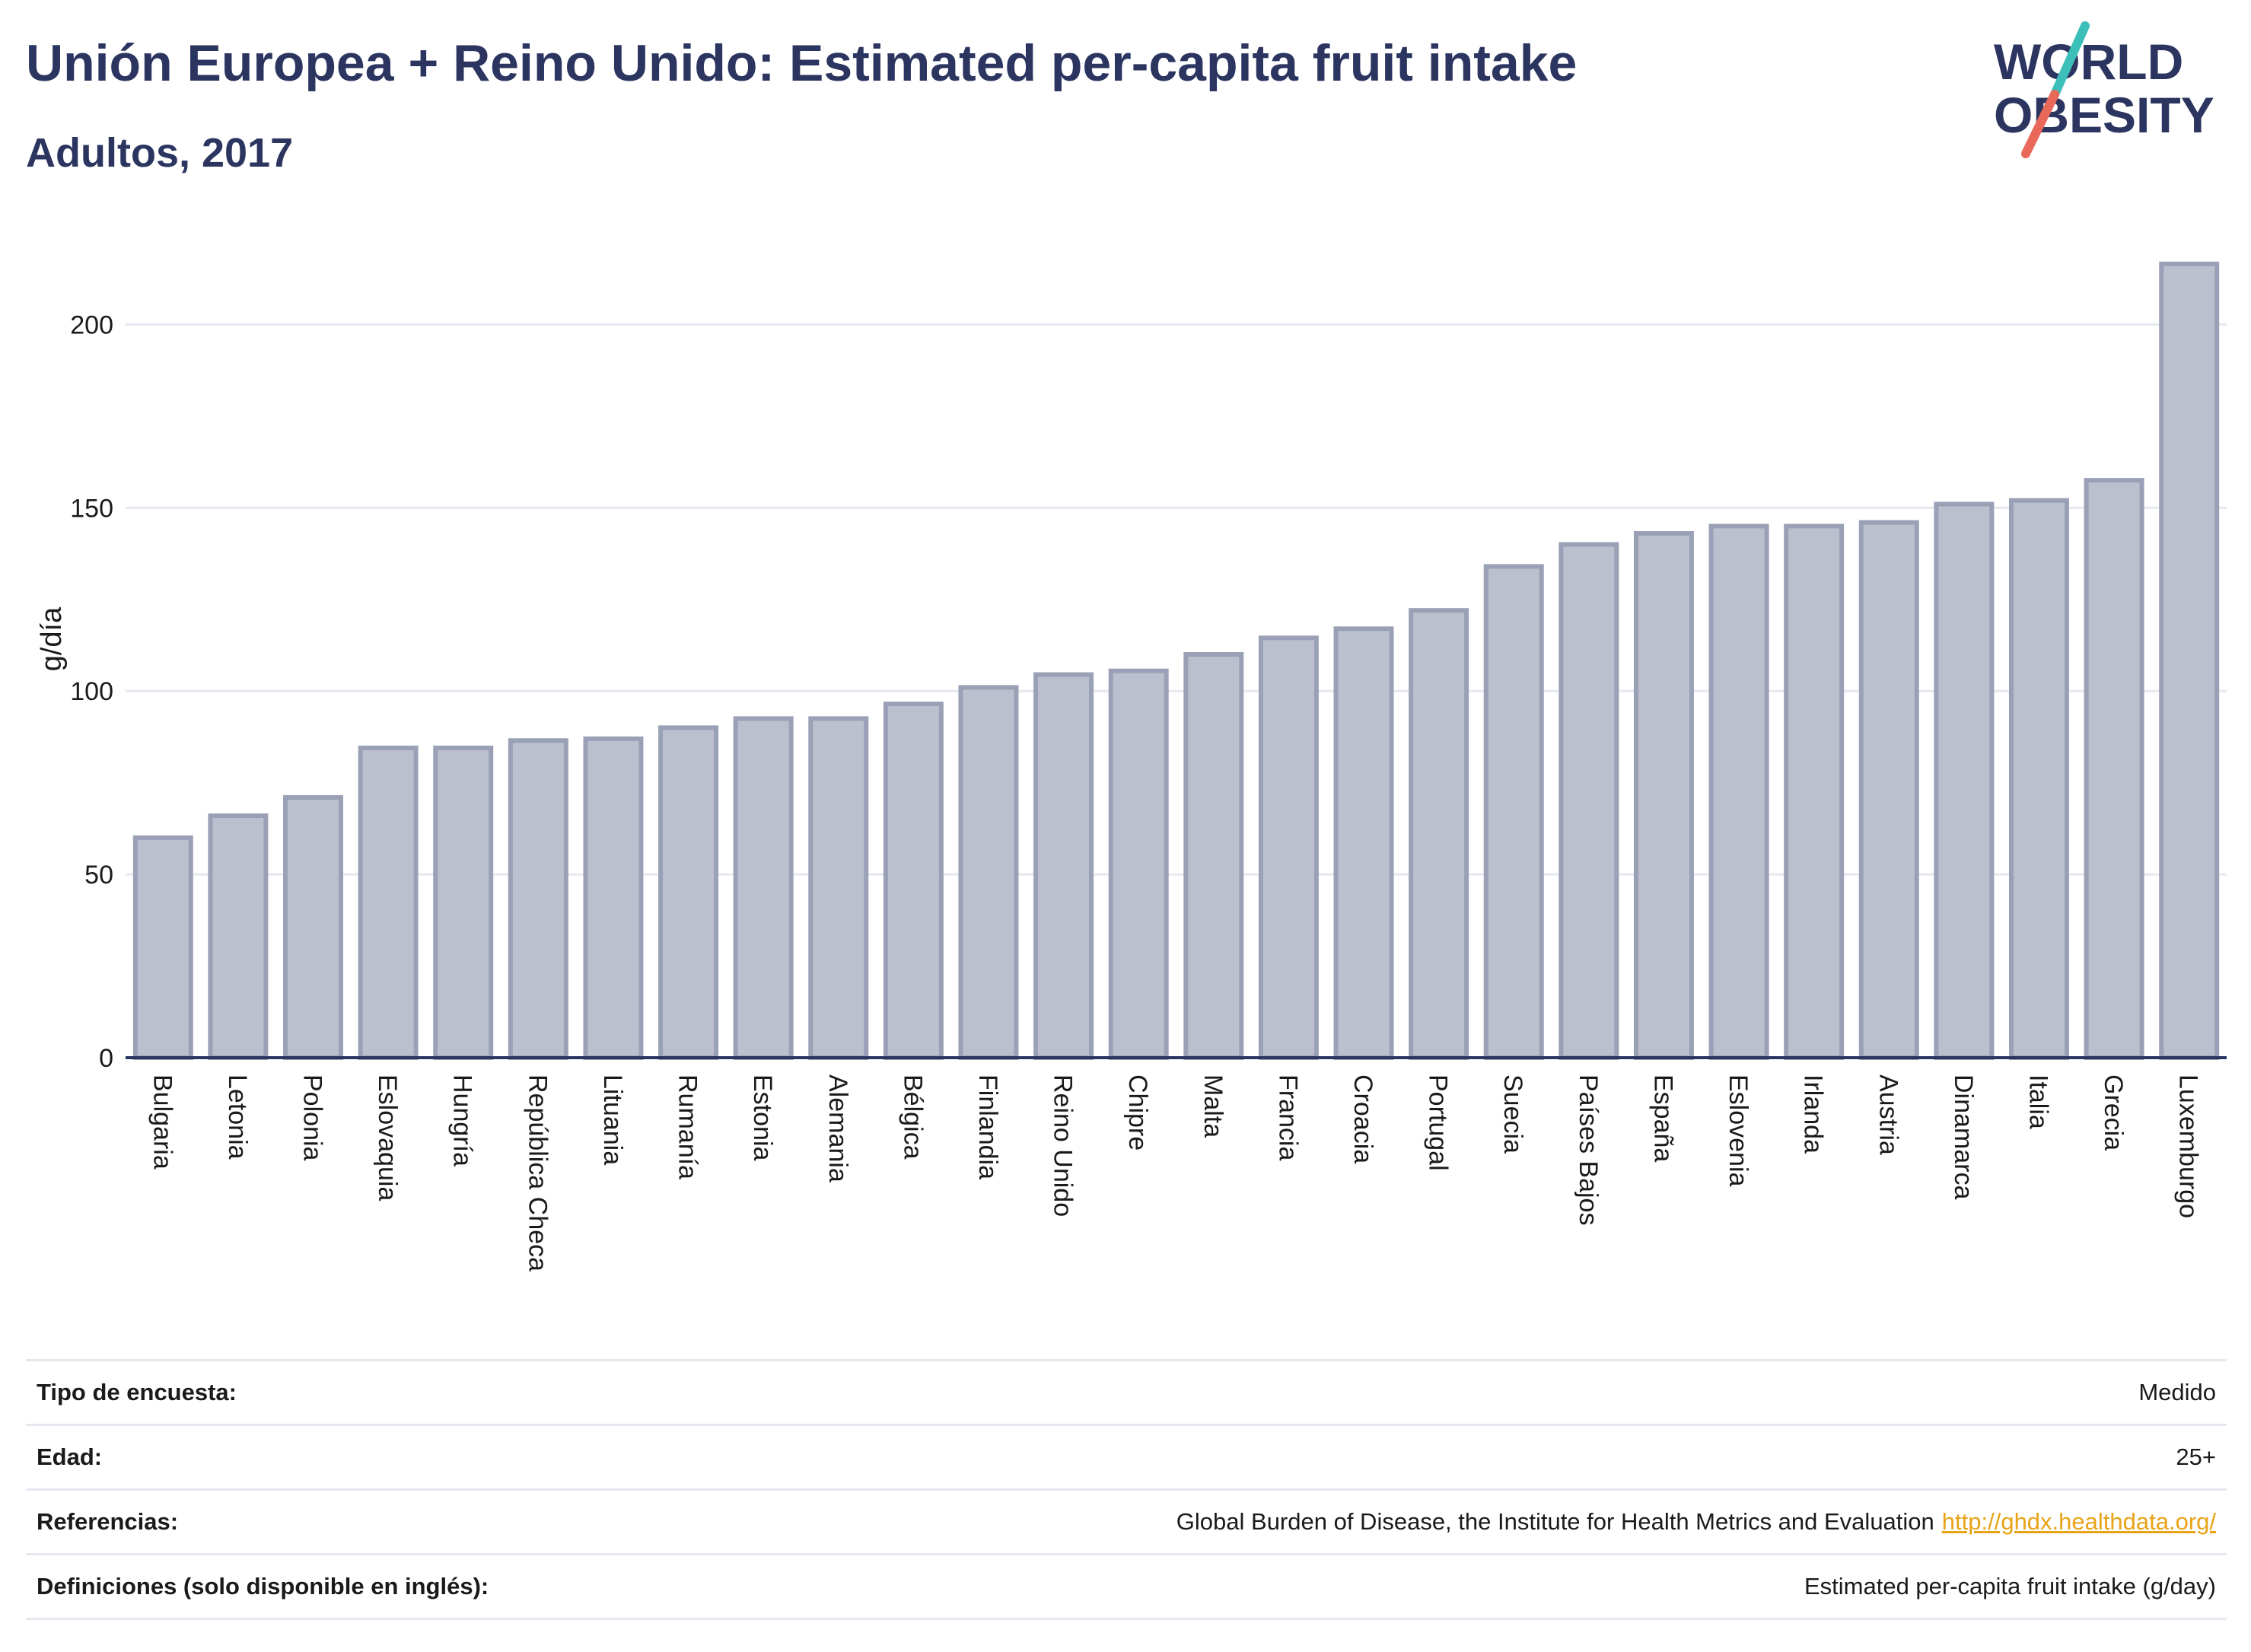  I want to click on x-tick-label: Lituania, so click(612, 1119).